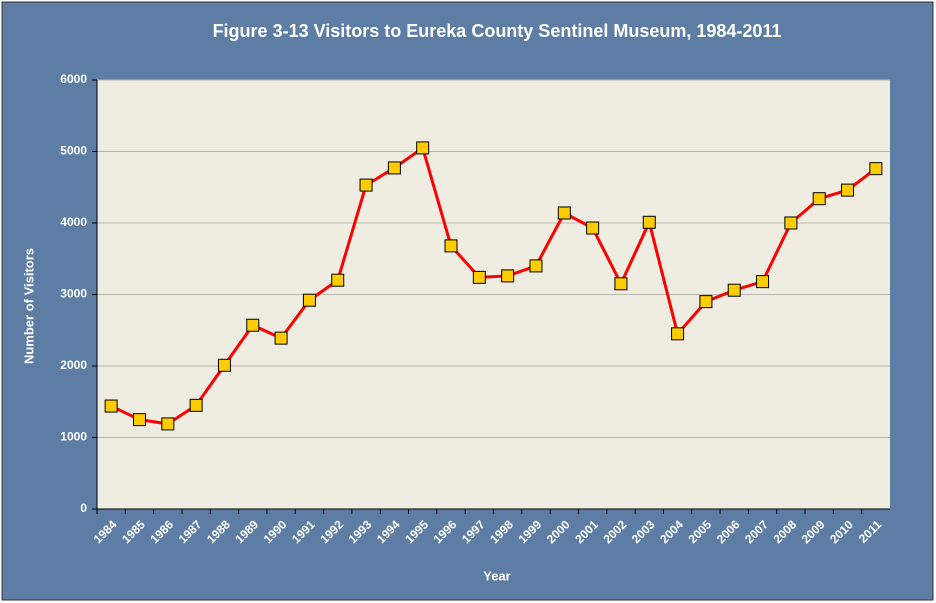 The image size is (936, 603). What do you see at coordinates (73, 294) in the screenshot?
I see `y-tick-label: 3000` at bounding box center [73, 294].